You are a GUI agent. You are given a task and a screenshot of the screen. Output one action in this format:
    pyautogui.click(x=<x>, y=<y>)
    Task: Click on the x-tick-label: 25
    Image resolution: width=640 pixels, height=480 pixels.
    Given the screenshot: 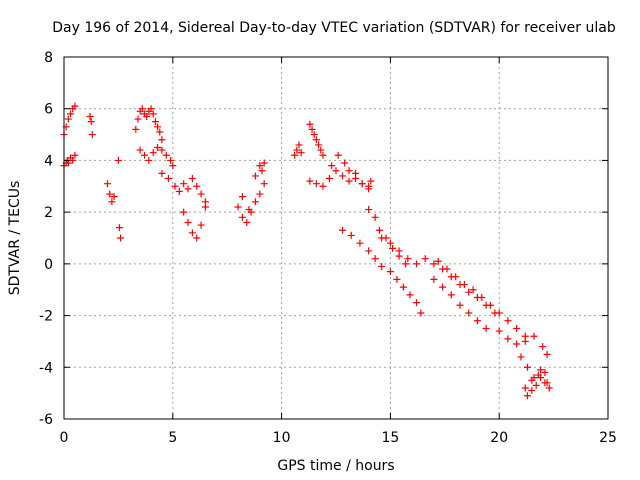 What is the action you would take?
    pyautogui.click(x=608, y=438)
    